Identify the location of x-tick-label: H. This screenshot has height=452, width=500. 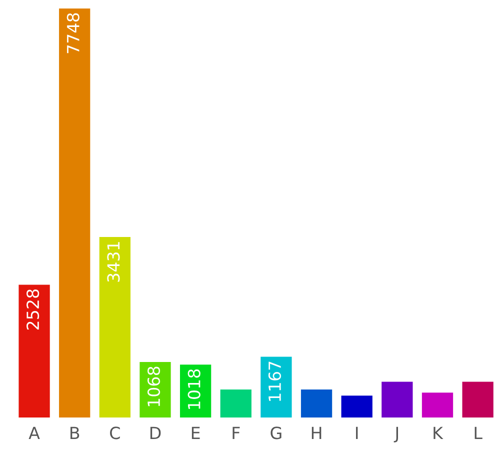
(317, 432).